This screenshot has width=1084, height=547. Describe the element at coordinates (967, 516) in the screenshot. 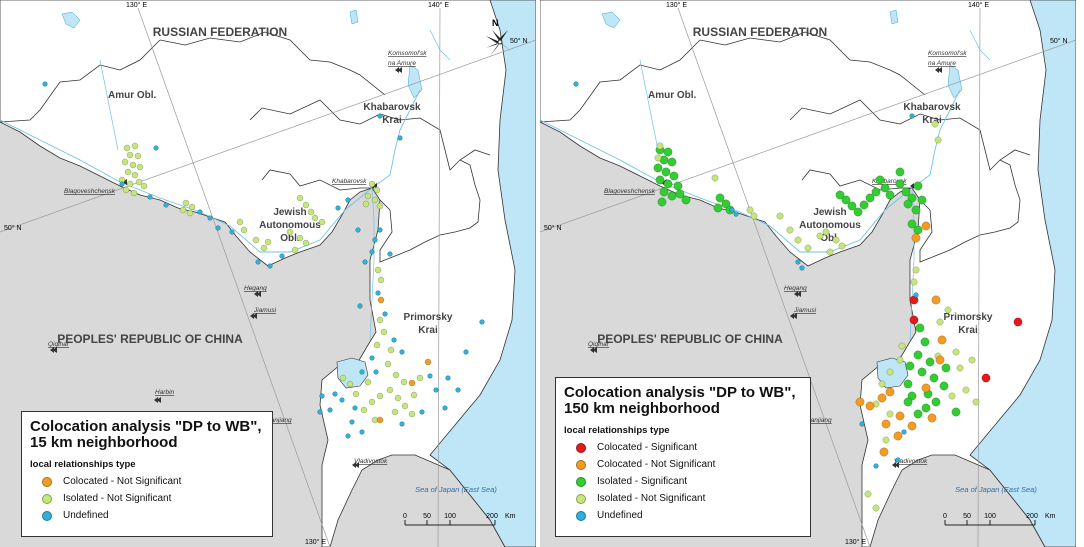

I see `scale-label-50: 50` at that location.